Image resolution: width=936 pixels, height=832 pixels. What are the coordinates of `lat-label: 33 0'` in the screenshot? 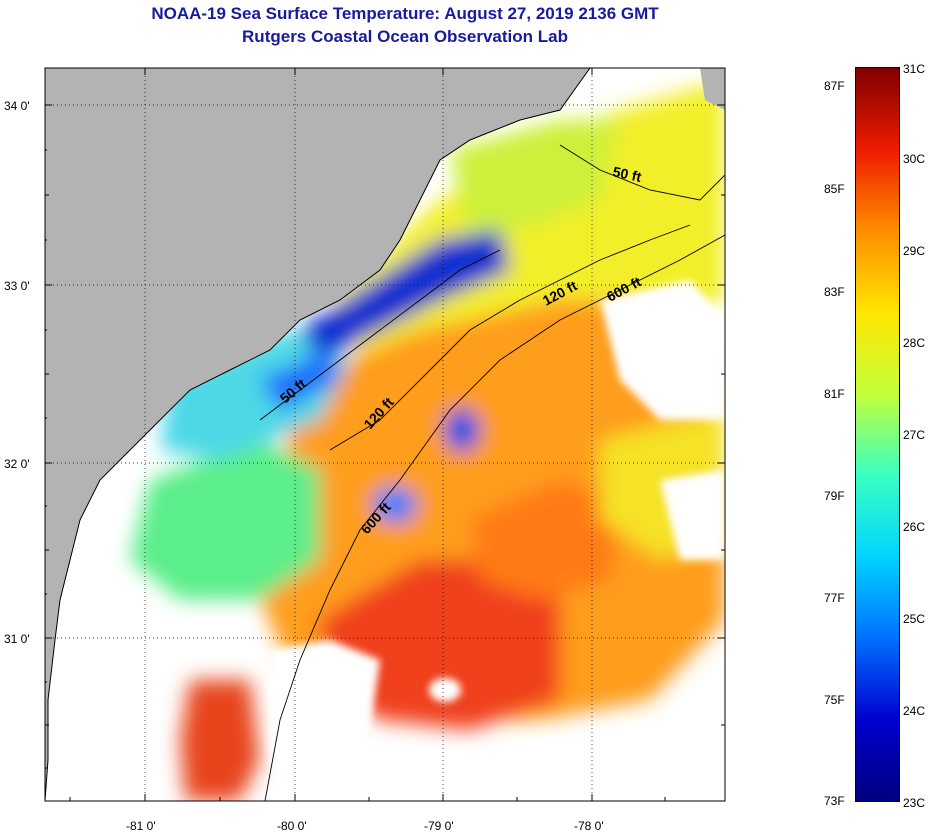 It's located at (17, 286).